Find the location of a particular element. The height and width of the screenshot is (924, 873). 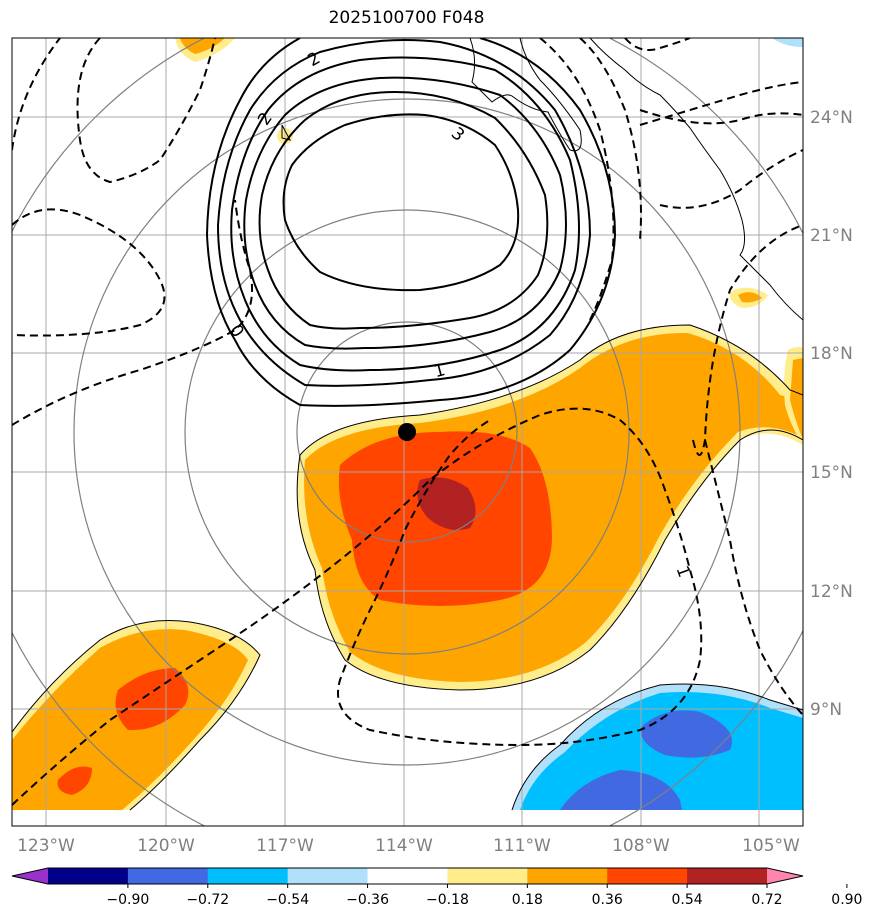

lon-label: 117°W is located at coordinates (285, 846).